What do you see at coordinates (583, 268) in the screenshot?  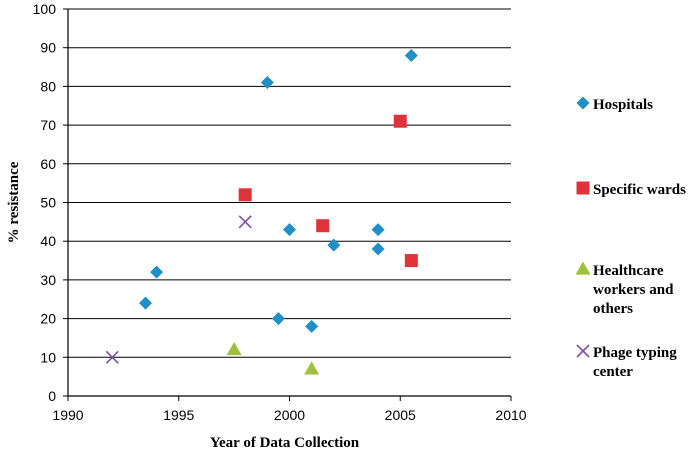 I see `legend-marker-healthcare-workers-and-others` at bounding box center [583, 268].